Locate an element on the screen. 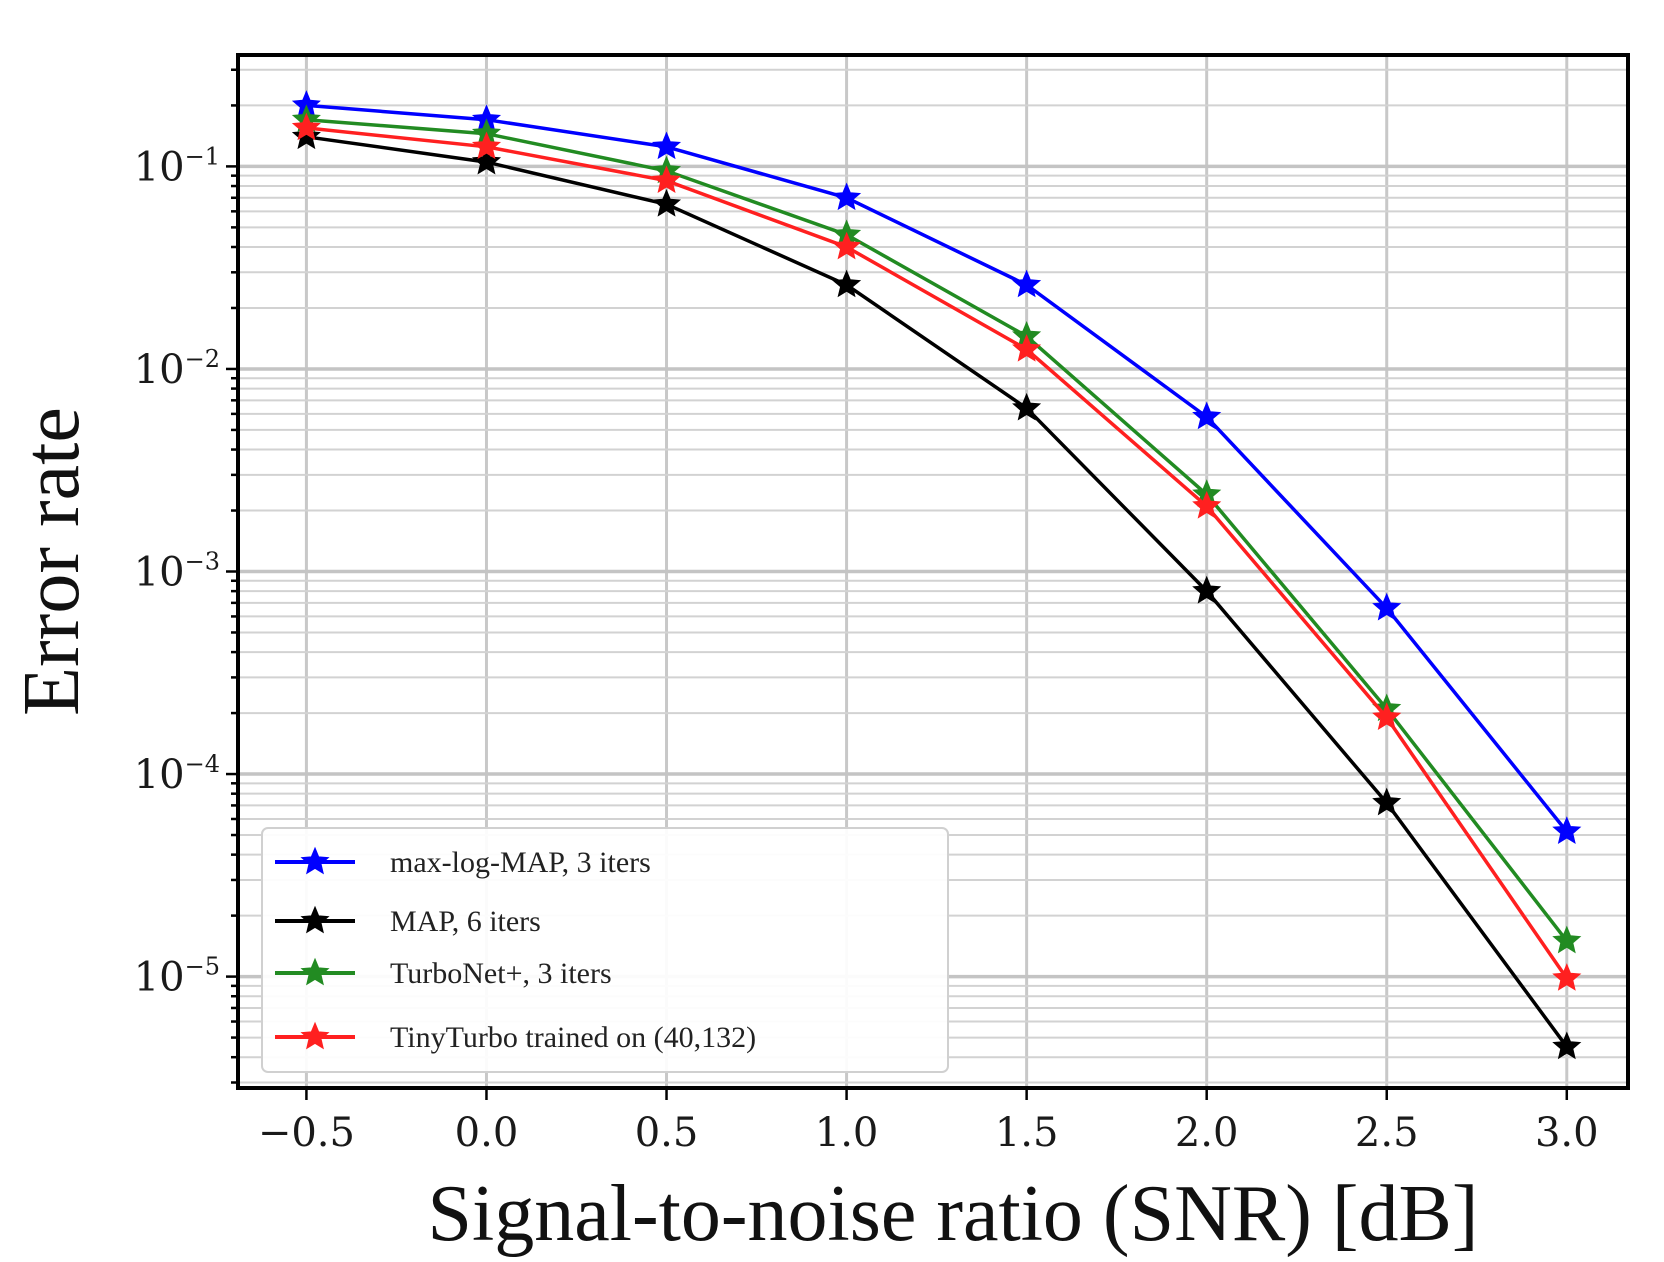 The height and width of the screenshot is (1262, 1664). x-tick-label: 1.0 is located at coordinates (847, 1133).